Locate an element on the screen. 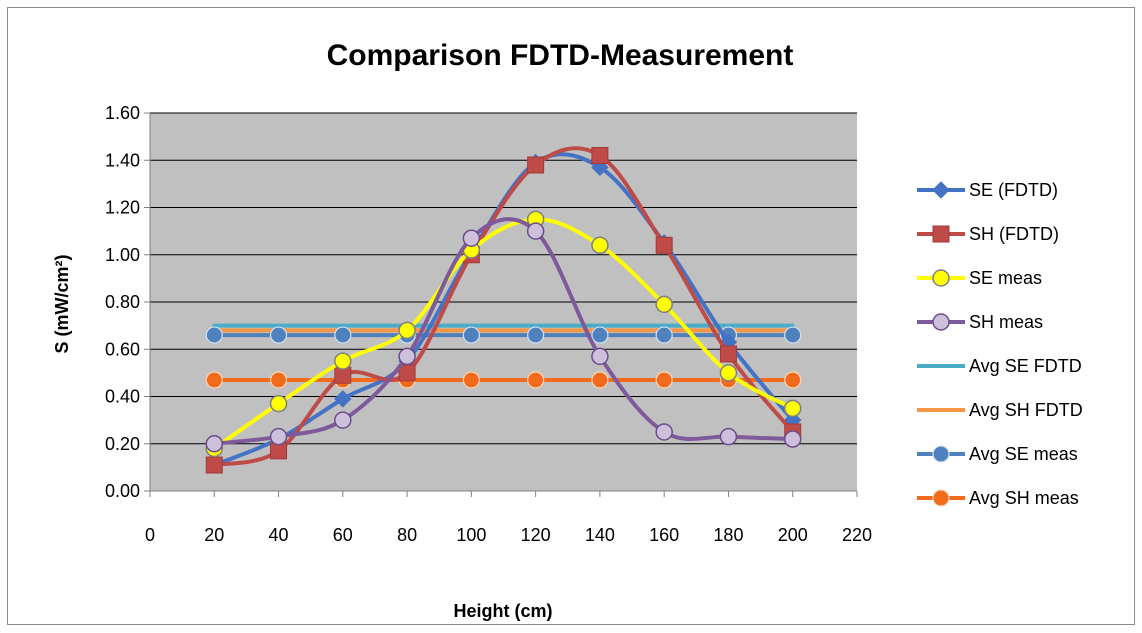 This screenshot has width=1142, height=633. legend-item: Avg SE FDTD is located at coordinates (999, 366).